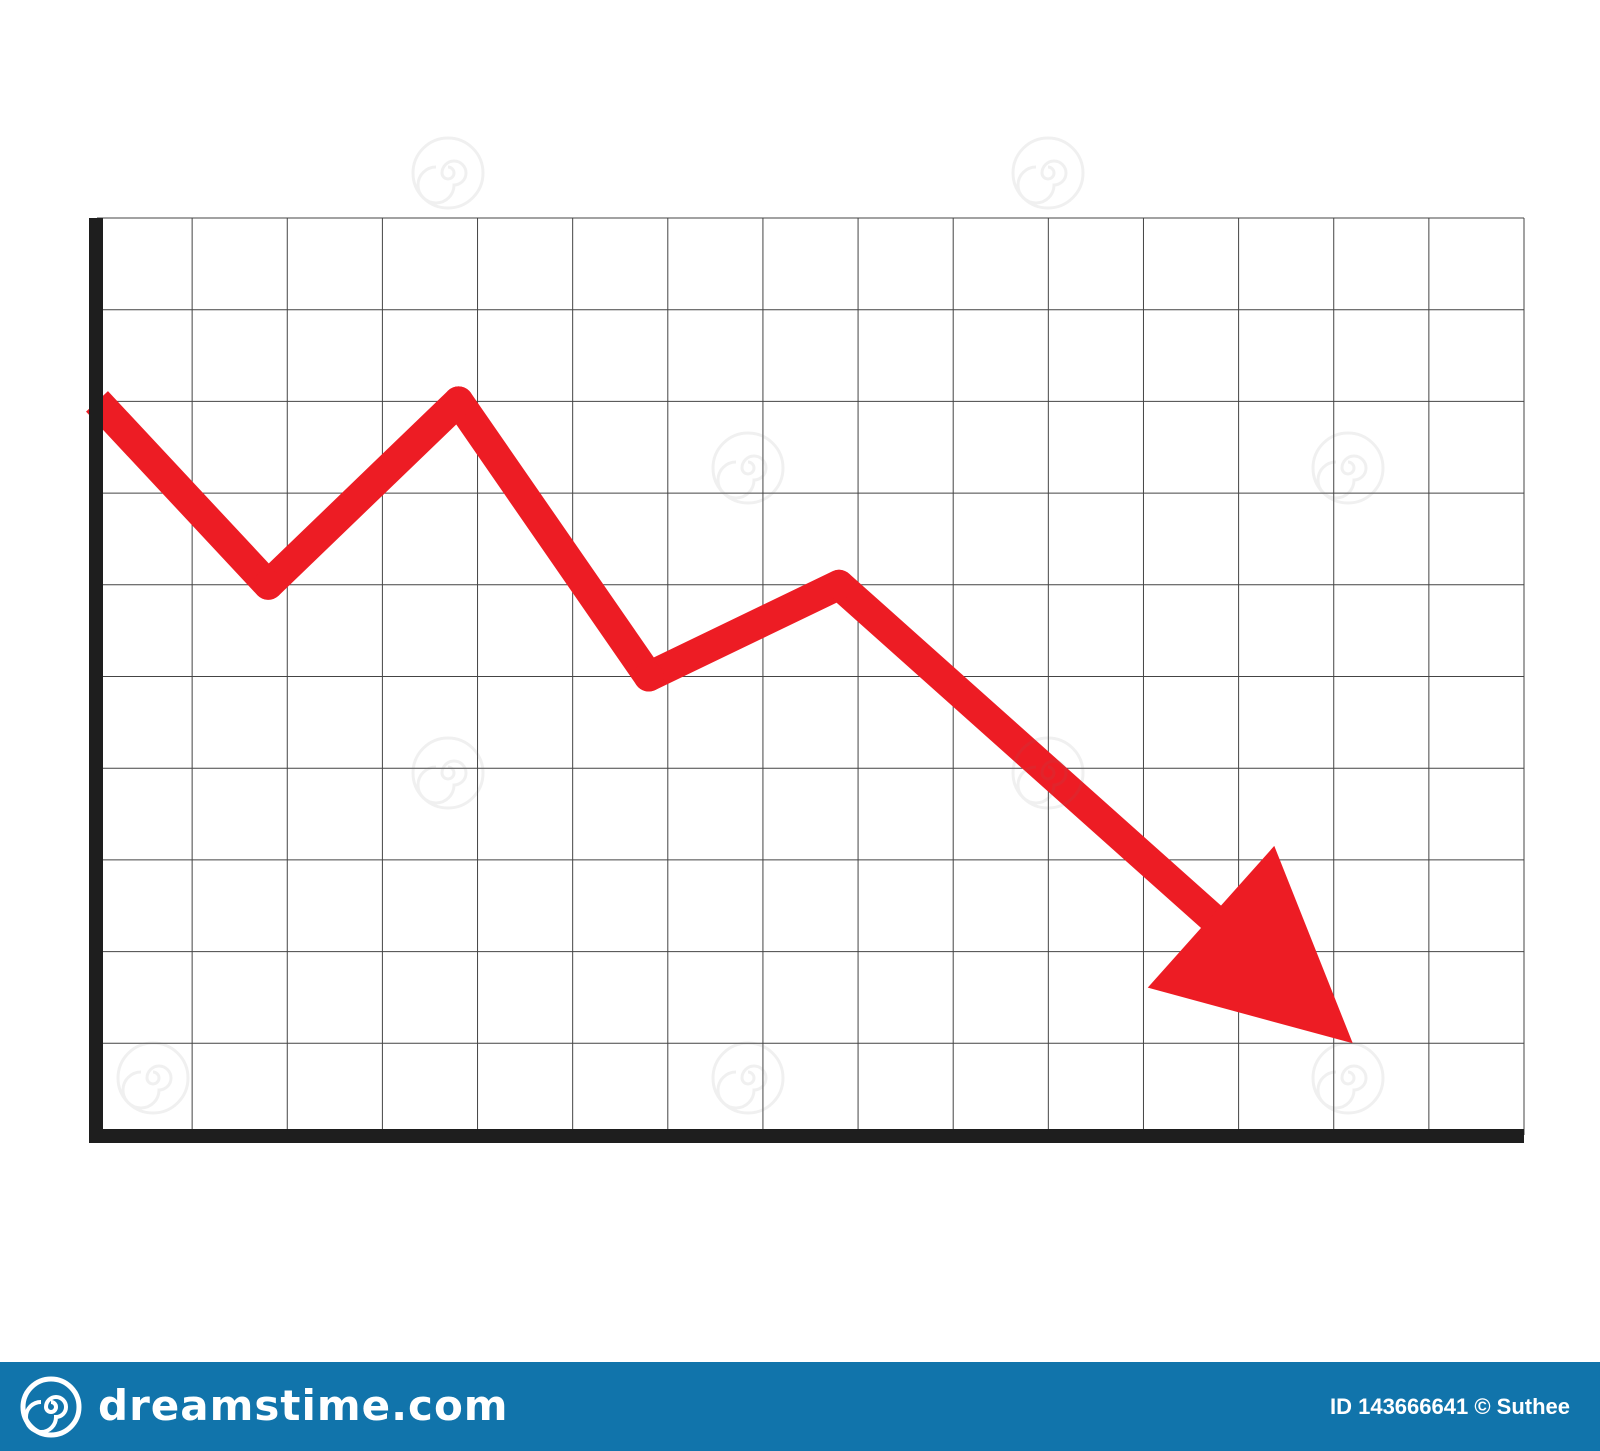 This screenshot has height=1451, width=1600. Describe the element at coordinates (1449, 1406) in the screenshot. I see `footer-image-id: ID 143666641 © Suthee` at that location.